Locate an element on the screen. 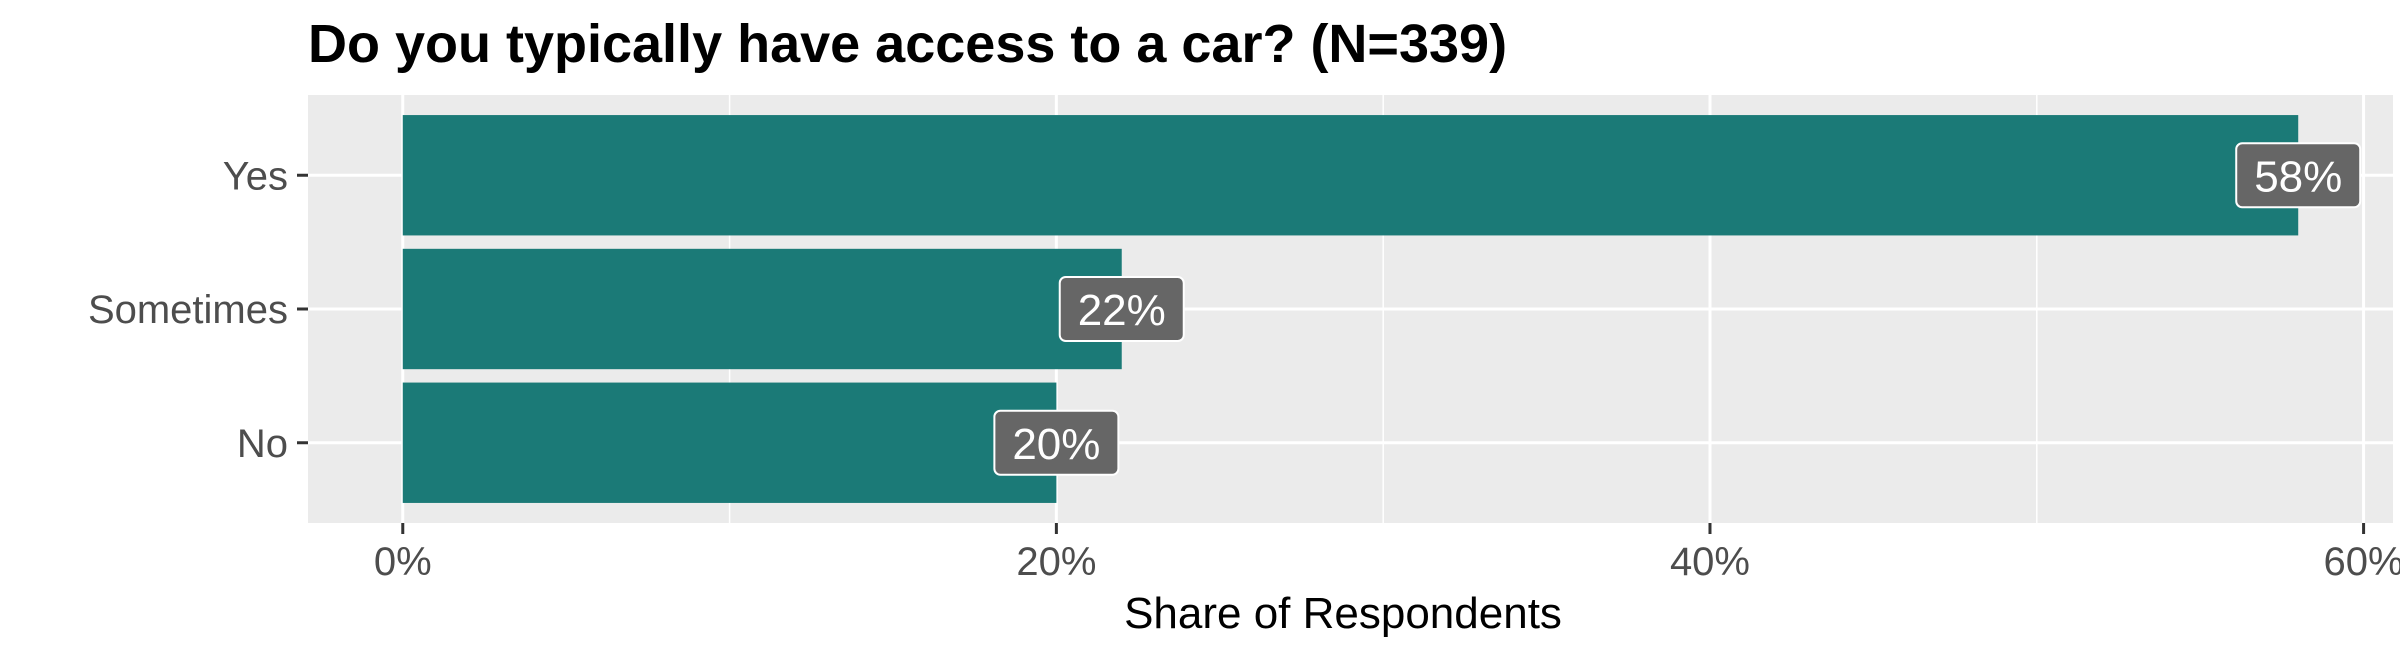 Image resolution: width=2400 pixels, height=660 pixels. x-axis-title: Share of Respondents is located at coordinates (1343, 613).